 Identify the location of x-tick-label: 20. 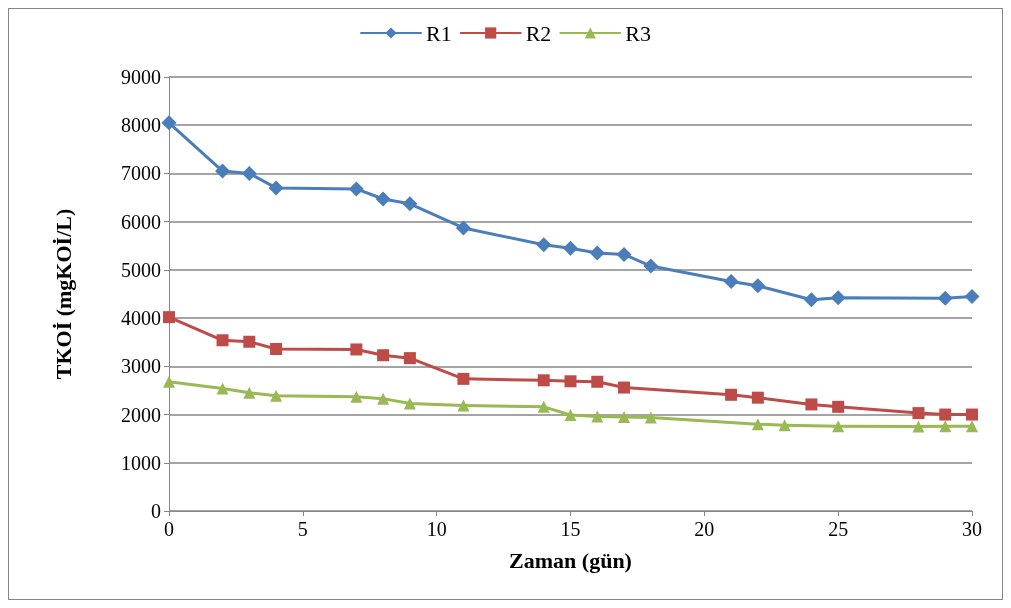
(704, 529).